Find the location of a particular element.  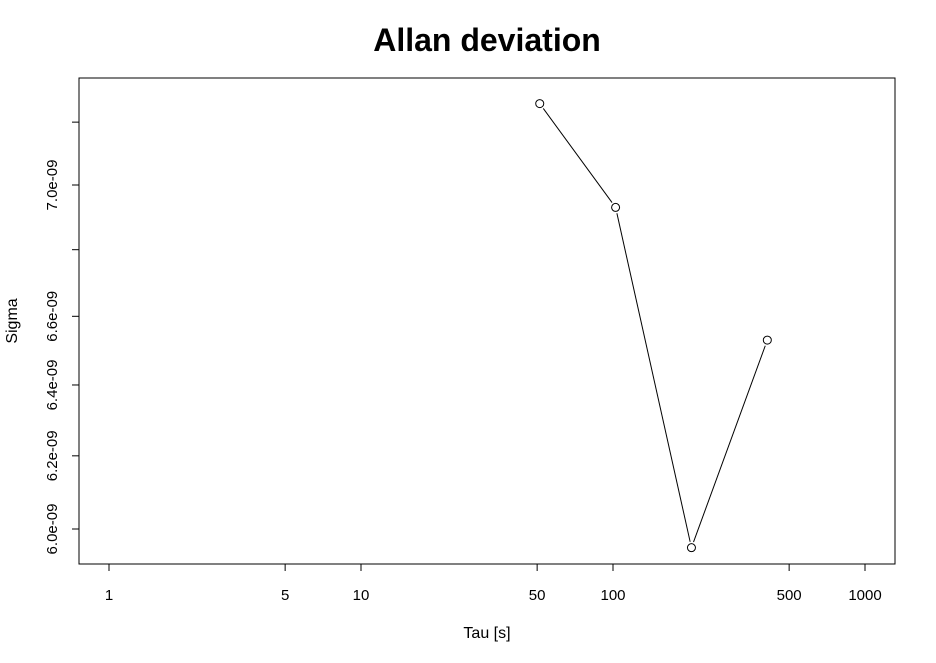

x-tick-label: 500 is located at coordinates (789, 595).